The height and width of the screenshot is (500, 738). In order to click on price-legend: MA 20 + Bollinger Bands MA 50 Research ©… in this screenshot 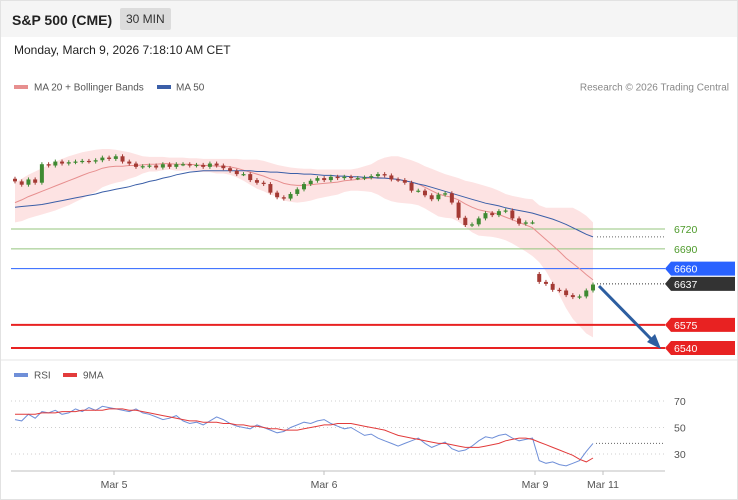, I will do `click(371, 88)`.